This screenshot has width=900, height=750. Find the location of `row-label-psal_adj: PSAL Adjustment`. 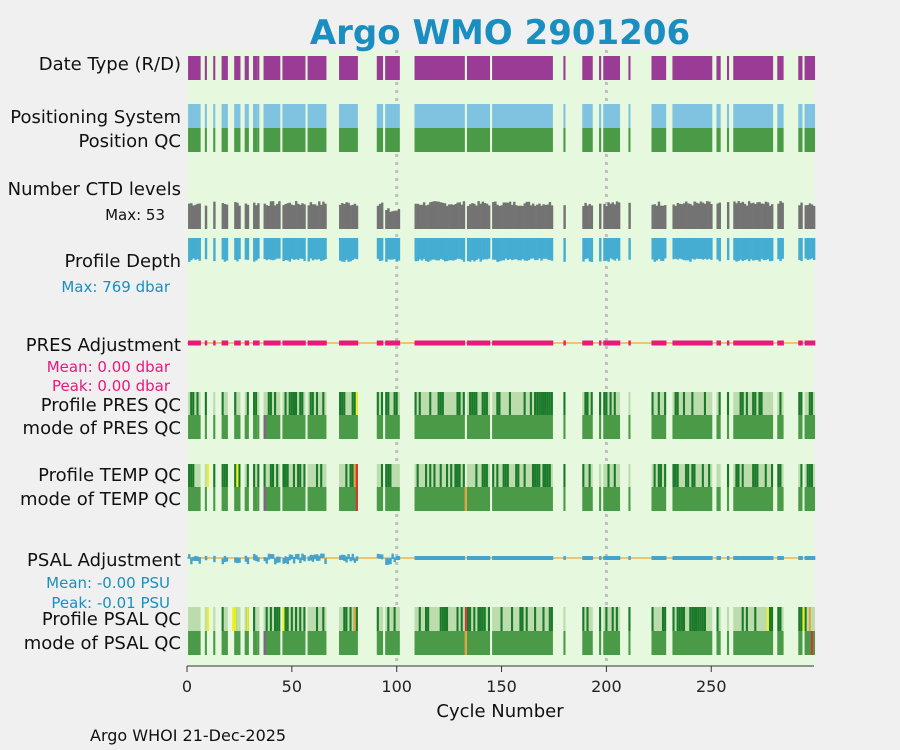

row-label-psal_adj: PSAL Adjustment is located at coordinates (104, 560).